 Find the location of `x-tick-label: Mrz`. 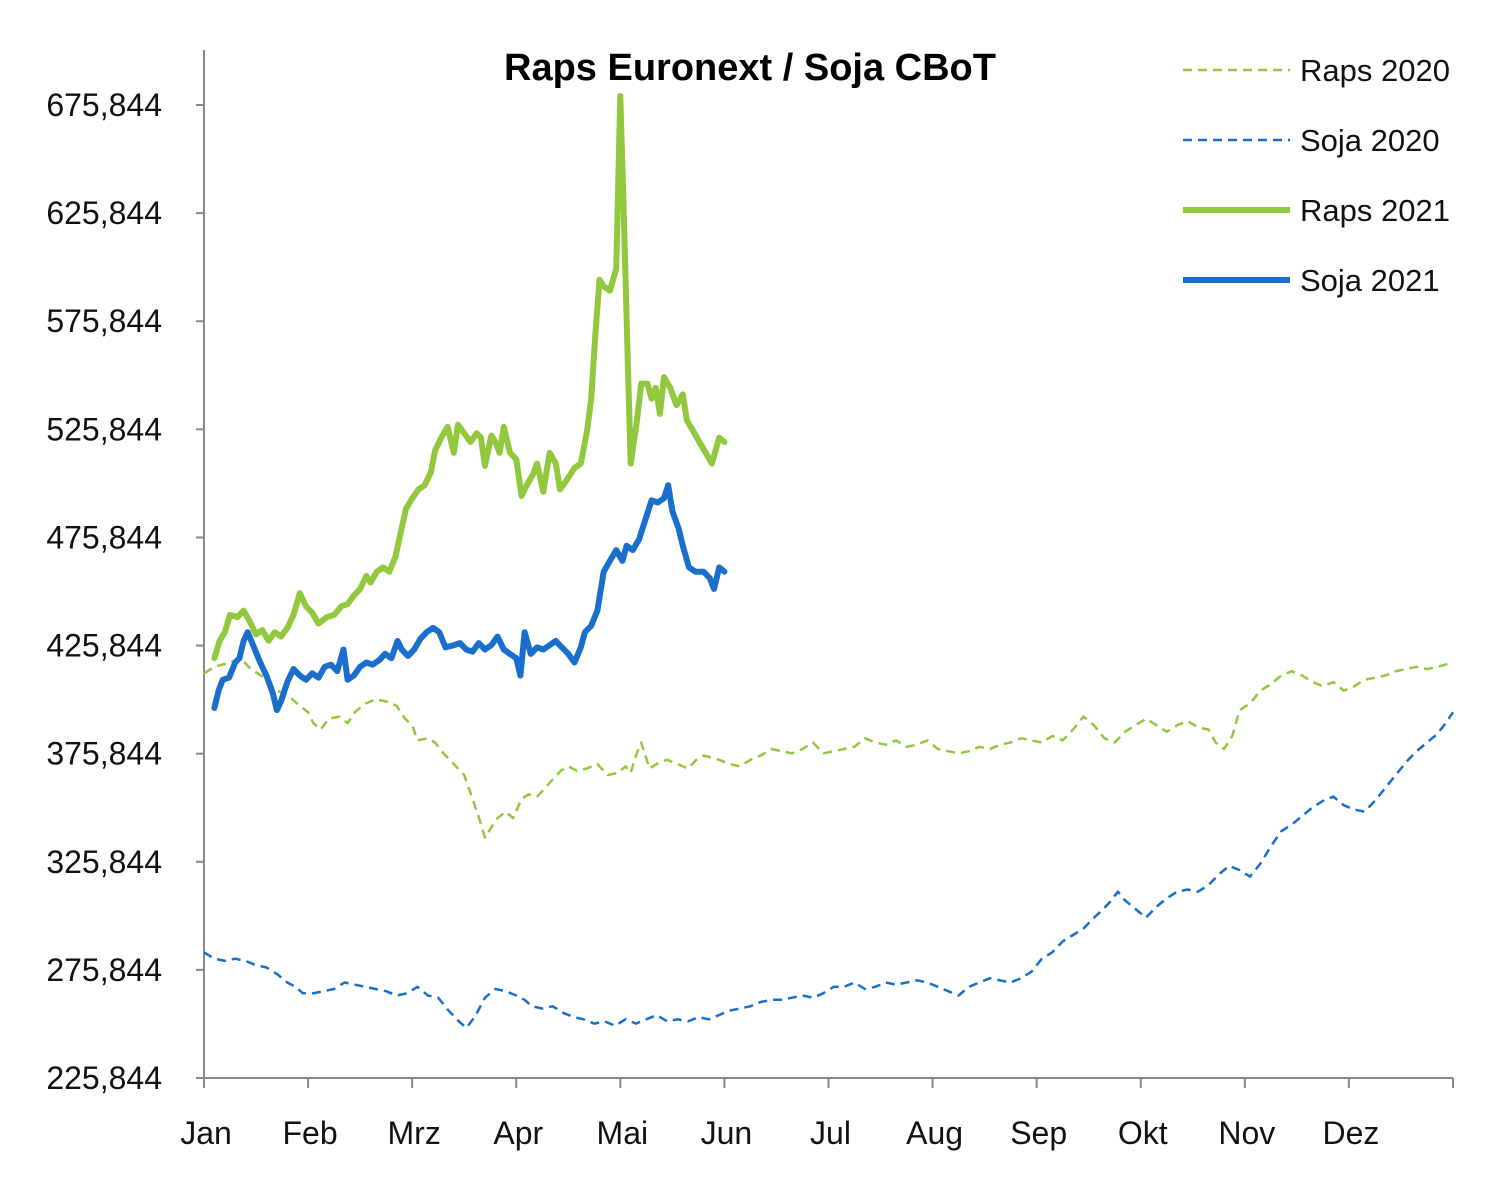

x-tick-label: Mrz is located at coordinates (414, 1133).